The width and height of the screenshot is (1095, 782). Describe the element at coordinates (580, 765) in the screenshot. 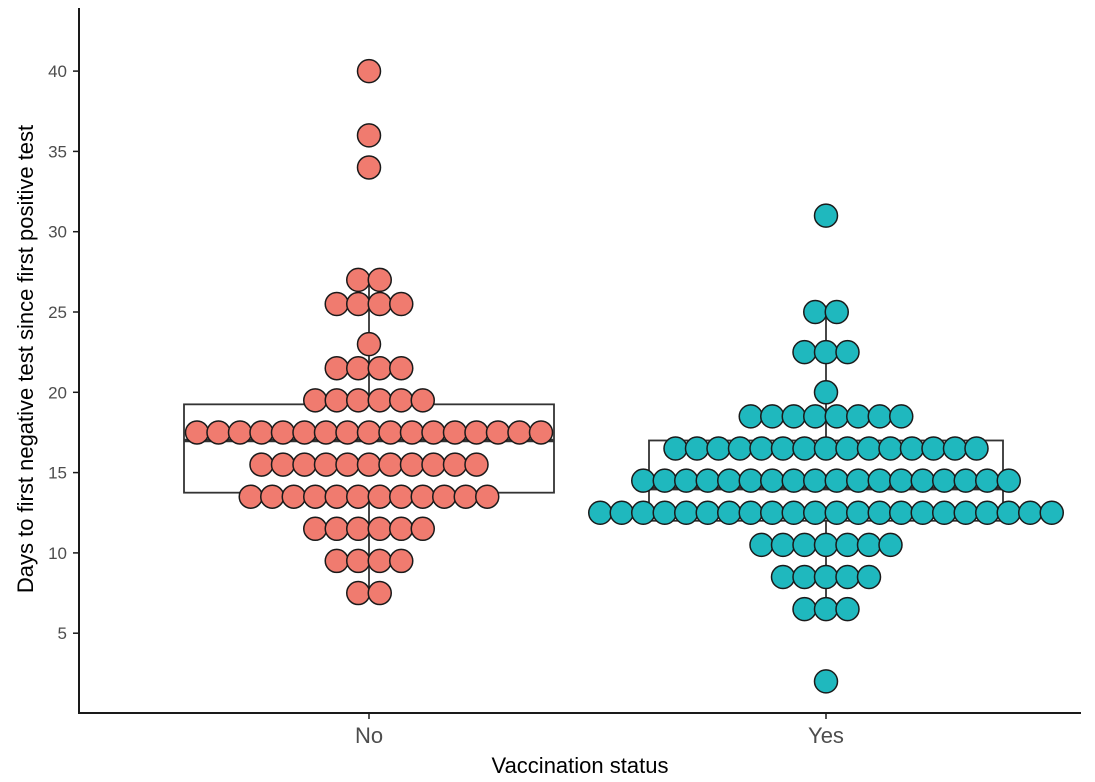

I see `x-axis-title: Vaccination status` at that location.